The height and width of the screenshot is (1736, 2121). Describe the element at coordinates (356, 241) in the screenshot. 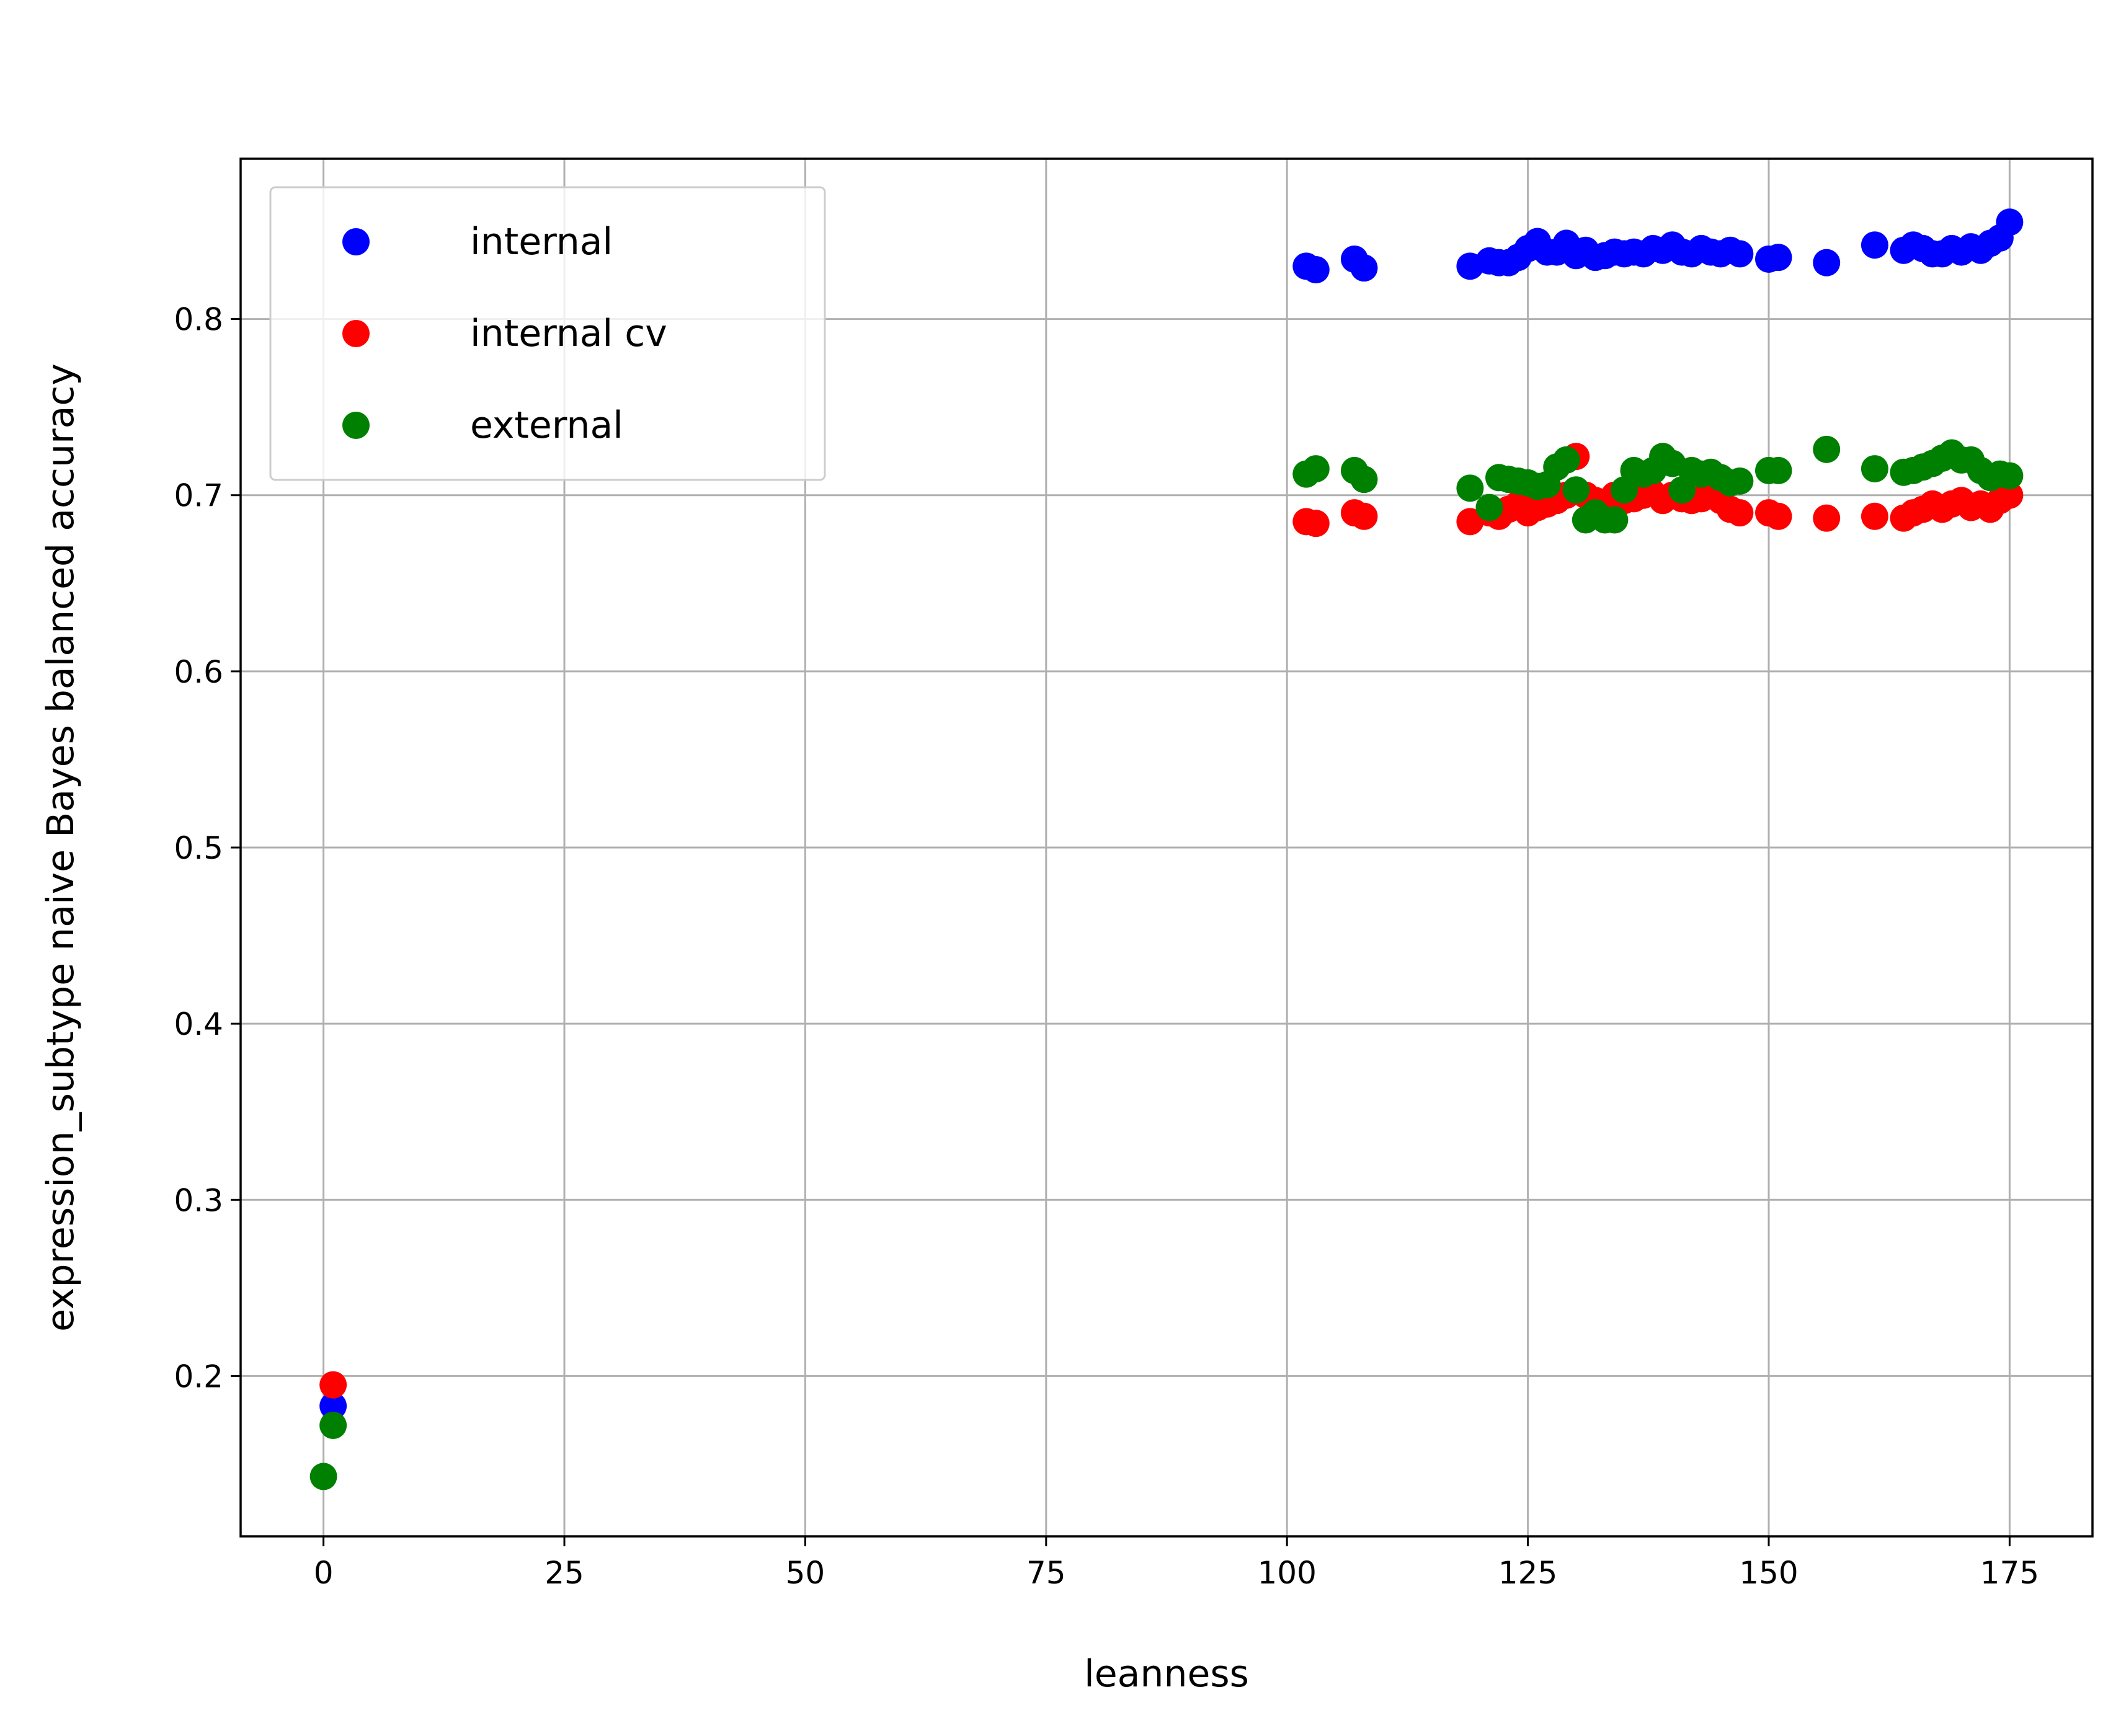

I see `legend-marker-internal` at that location.